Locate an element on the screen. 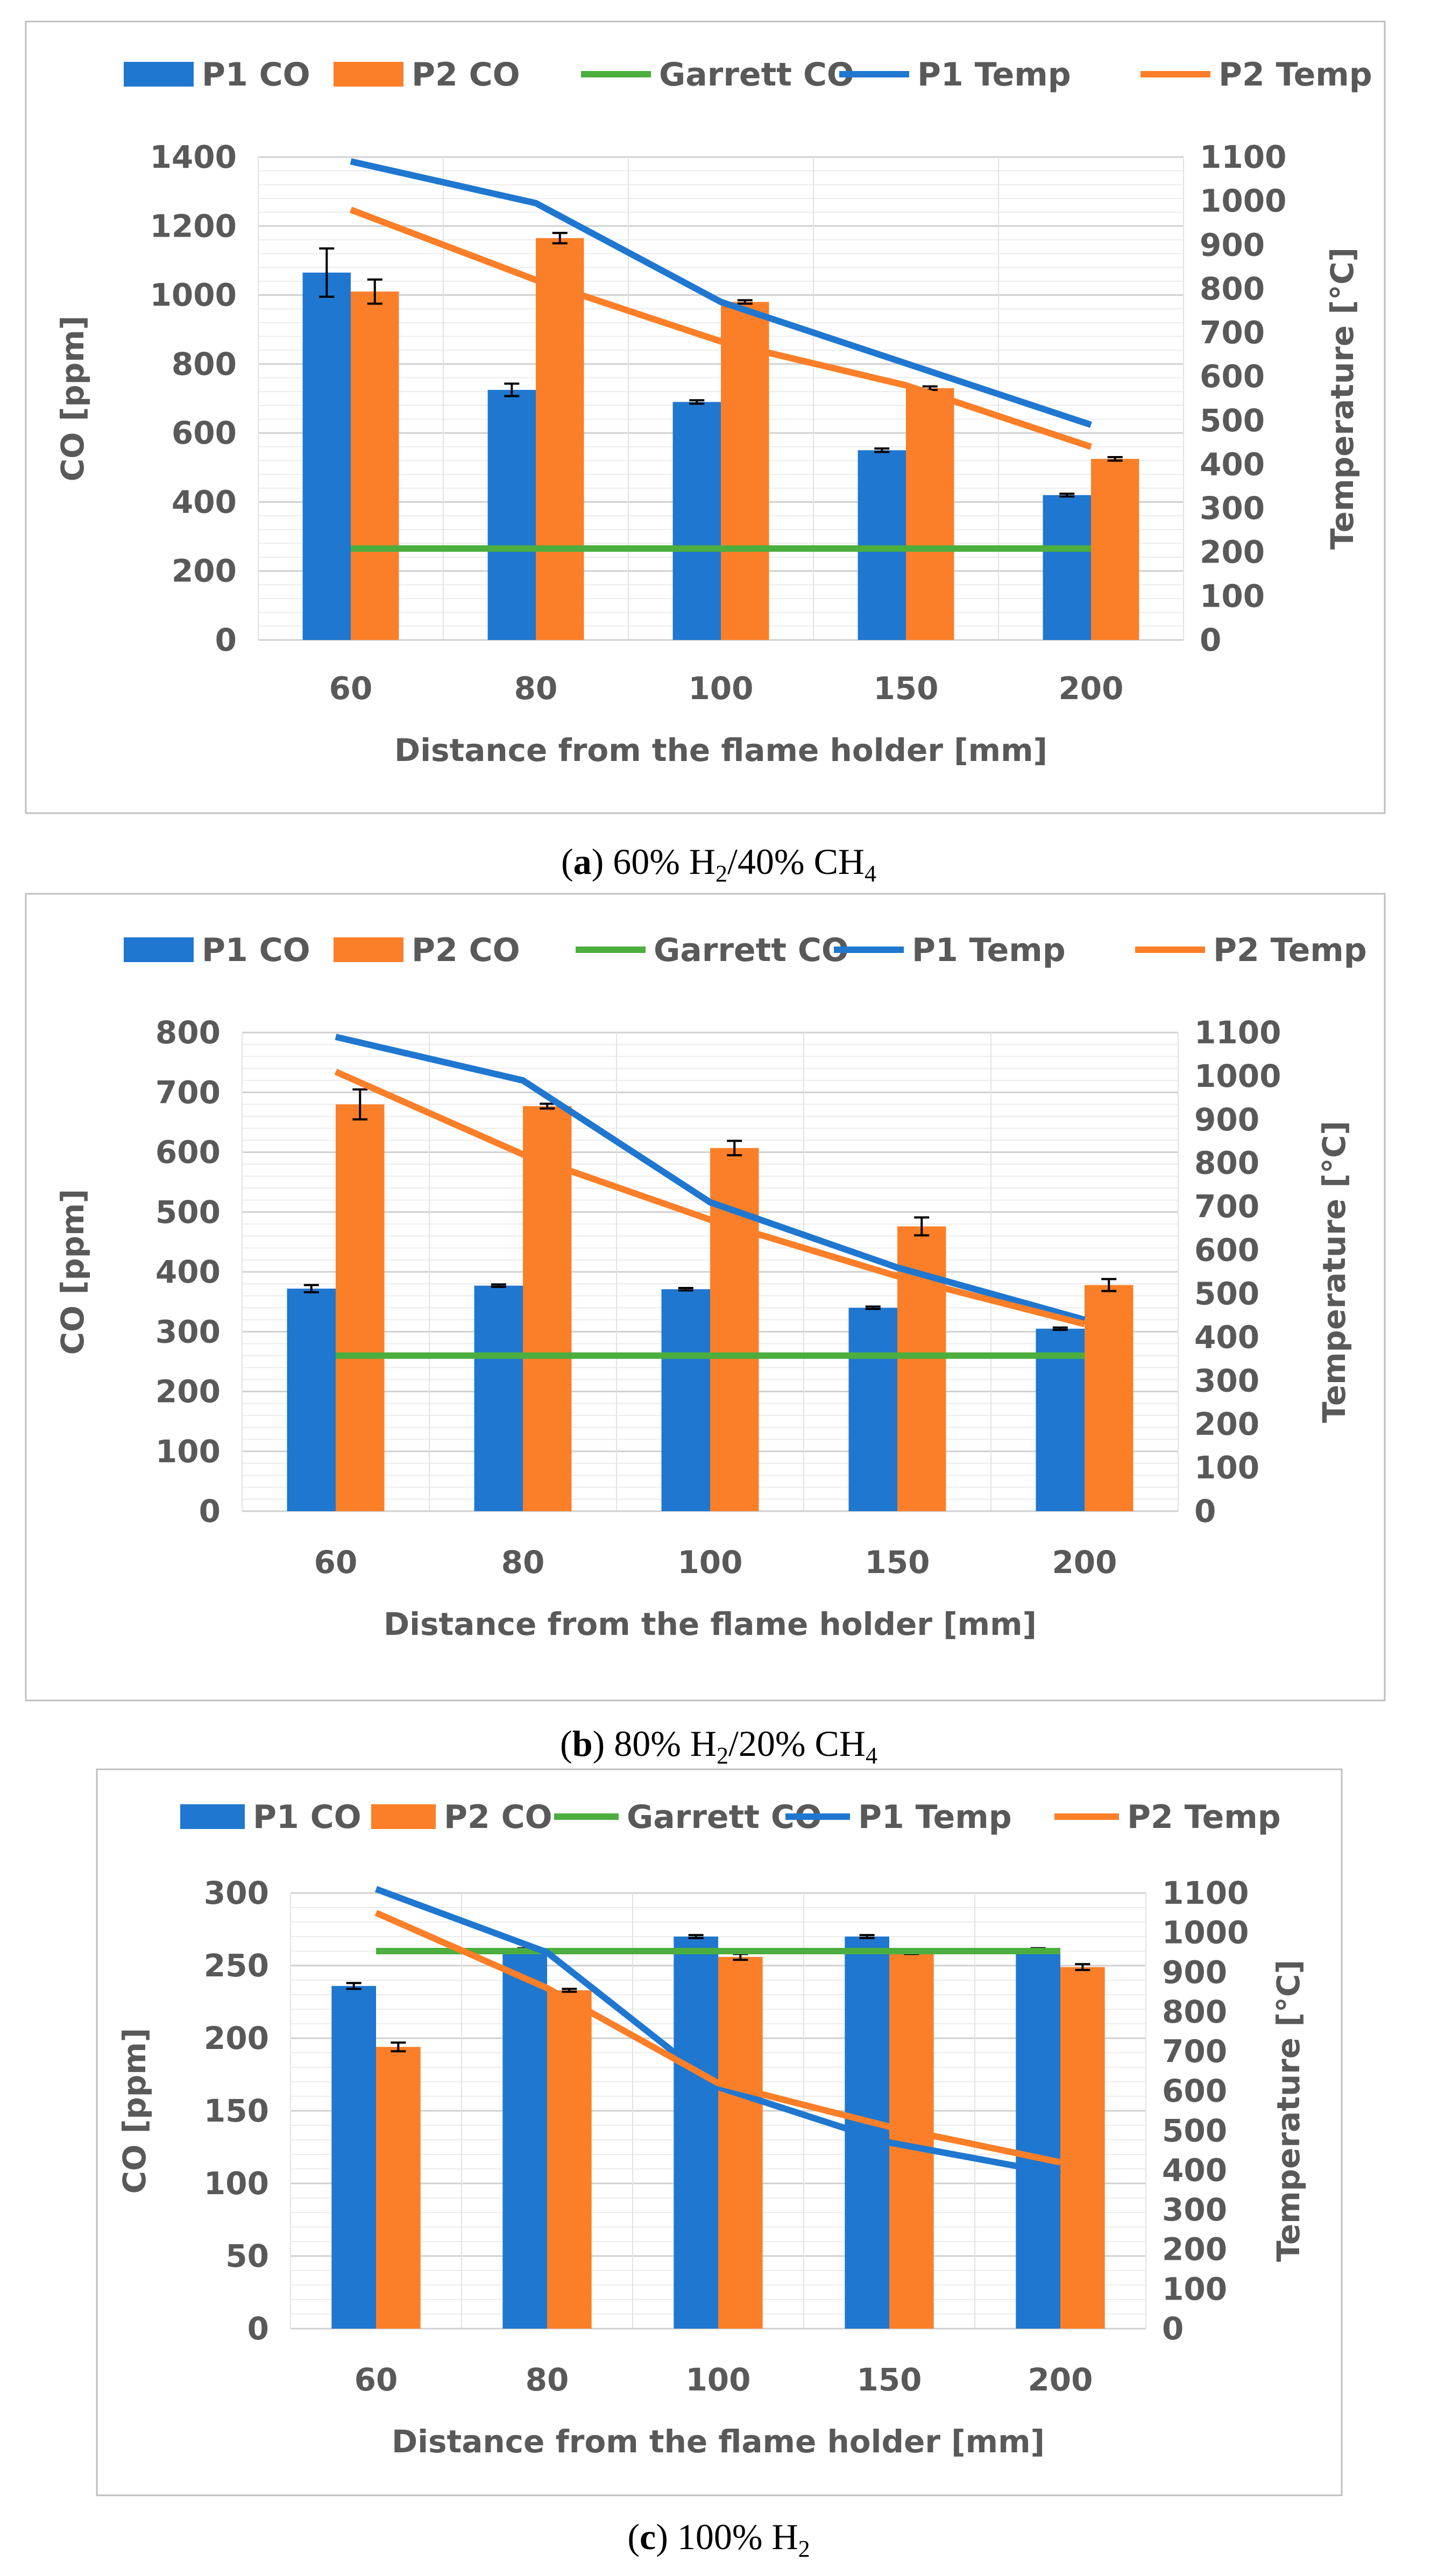  legend: P1 CO P2 CO Garrett CO P1 Temp P2 Temp is located at coordinates (748, 75).